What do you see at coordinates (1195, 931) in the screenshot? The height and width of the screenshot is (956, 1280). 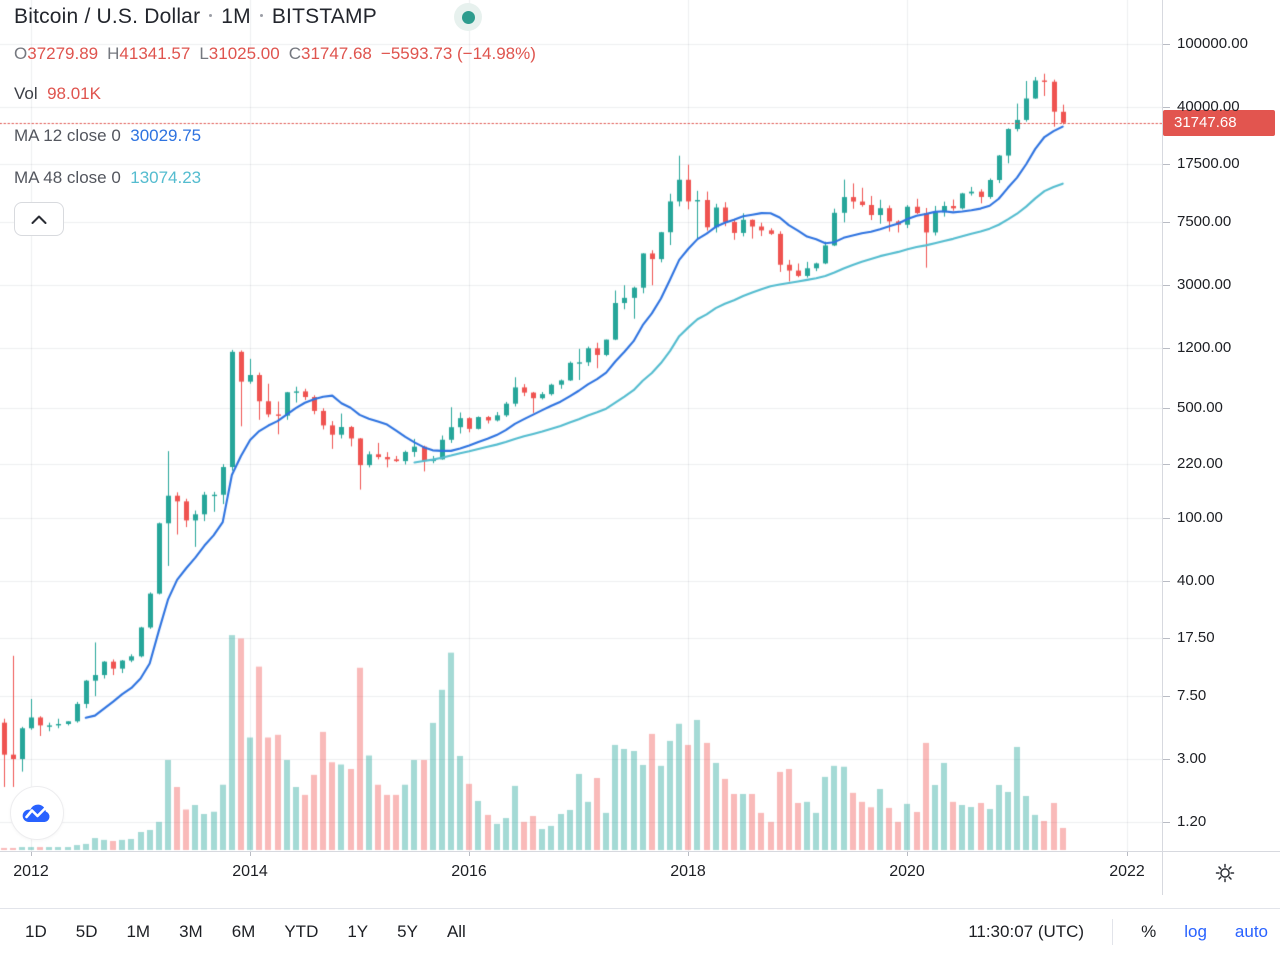 I see `log-scale-button: log` at bounding box center [1195, 931].